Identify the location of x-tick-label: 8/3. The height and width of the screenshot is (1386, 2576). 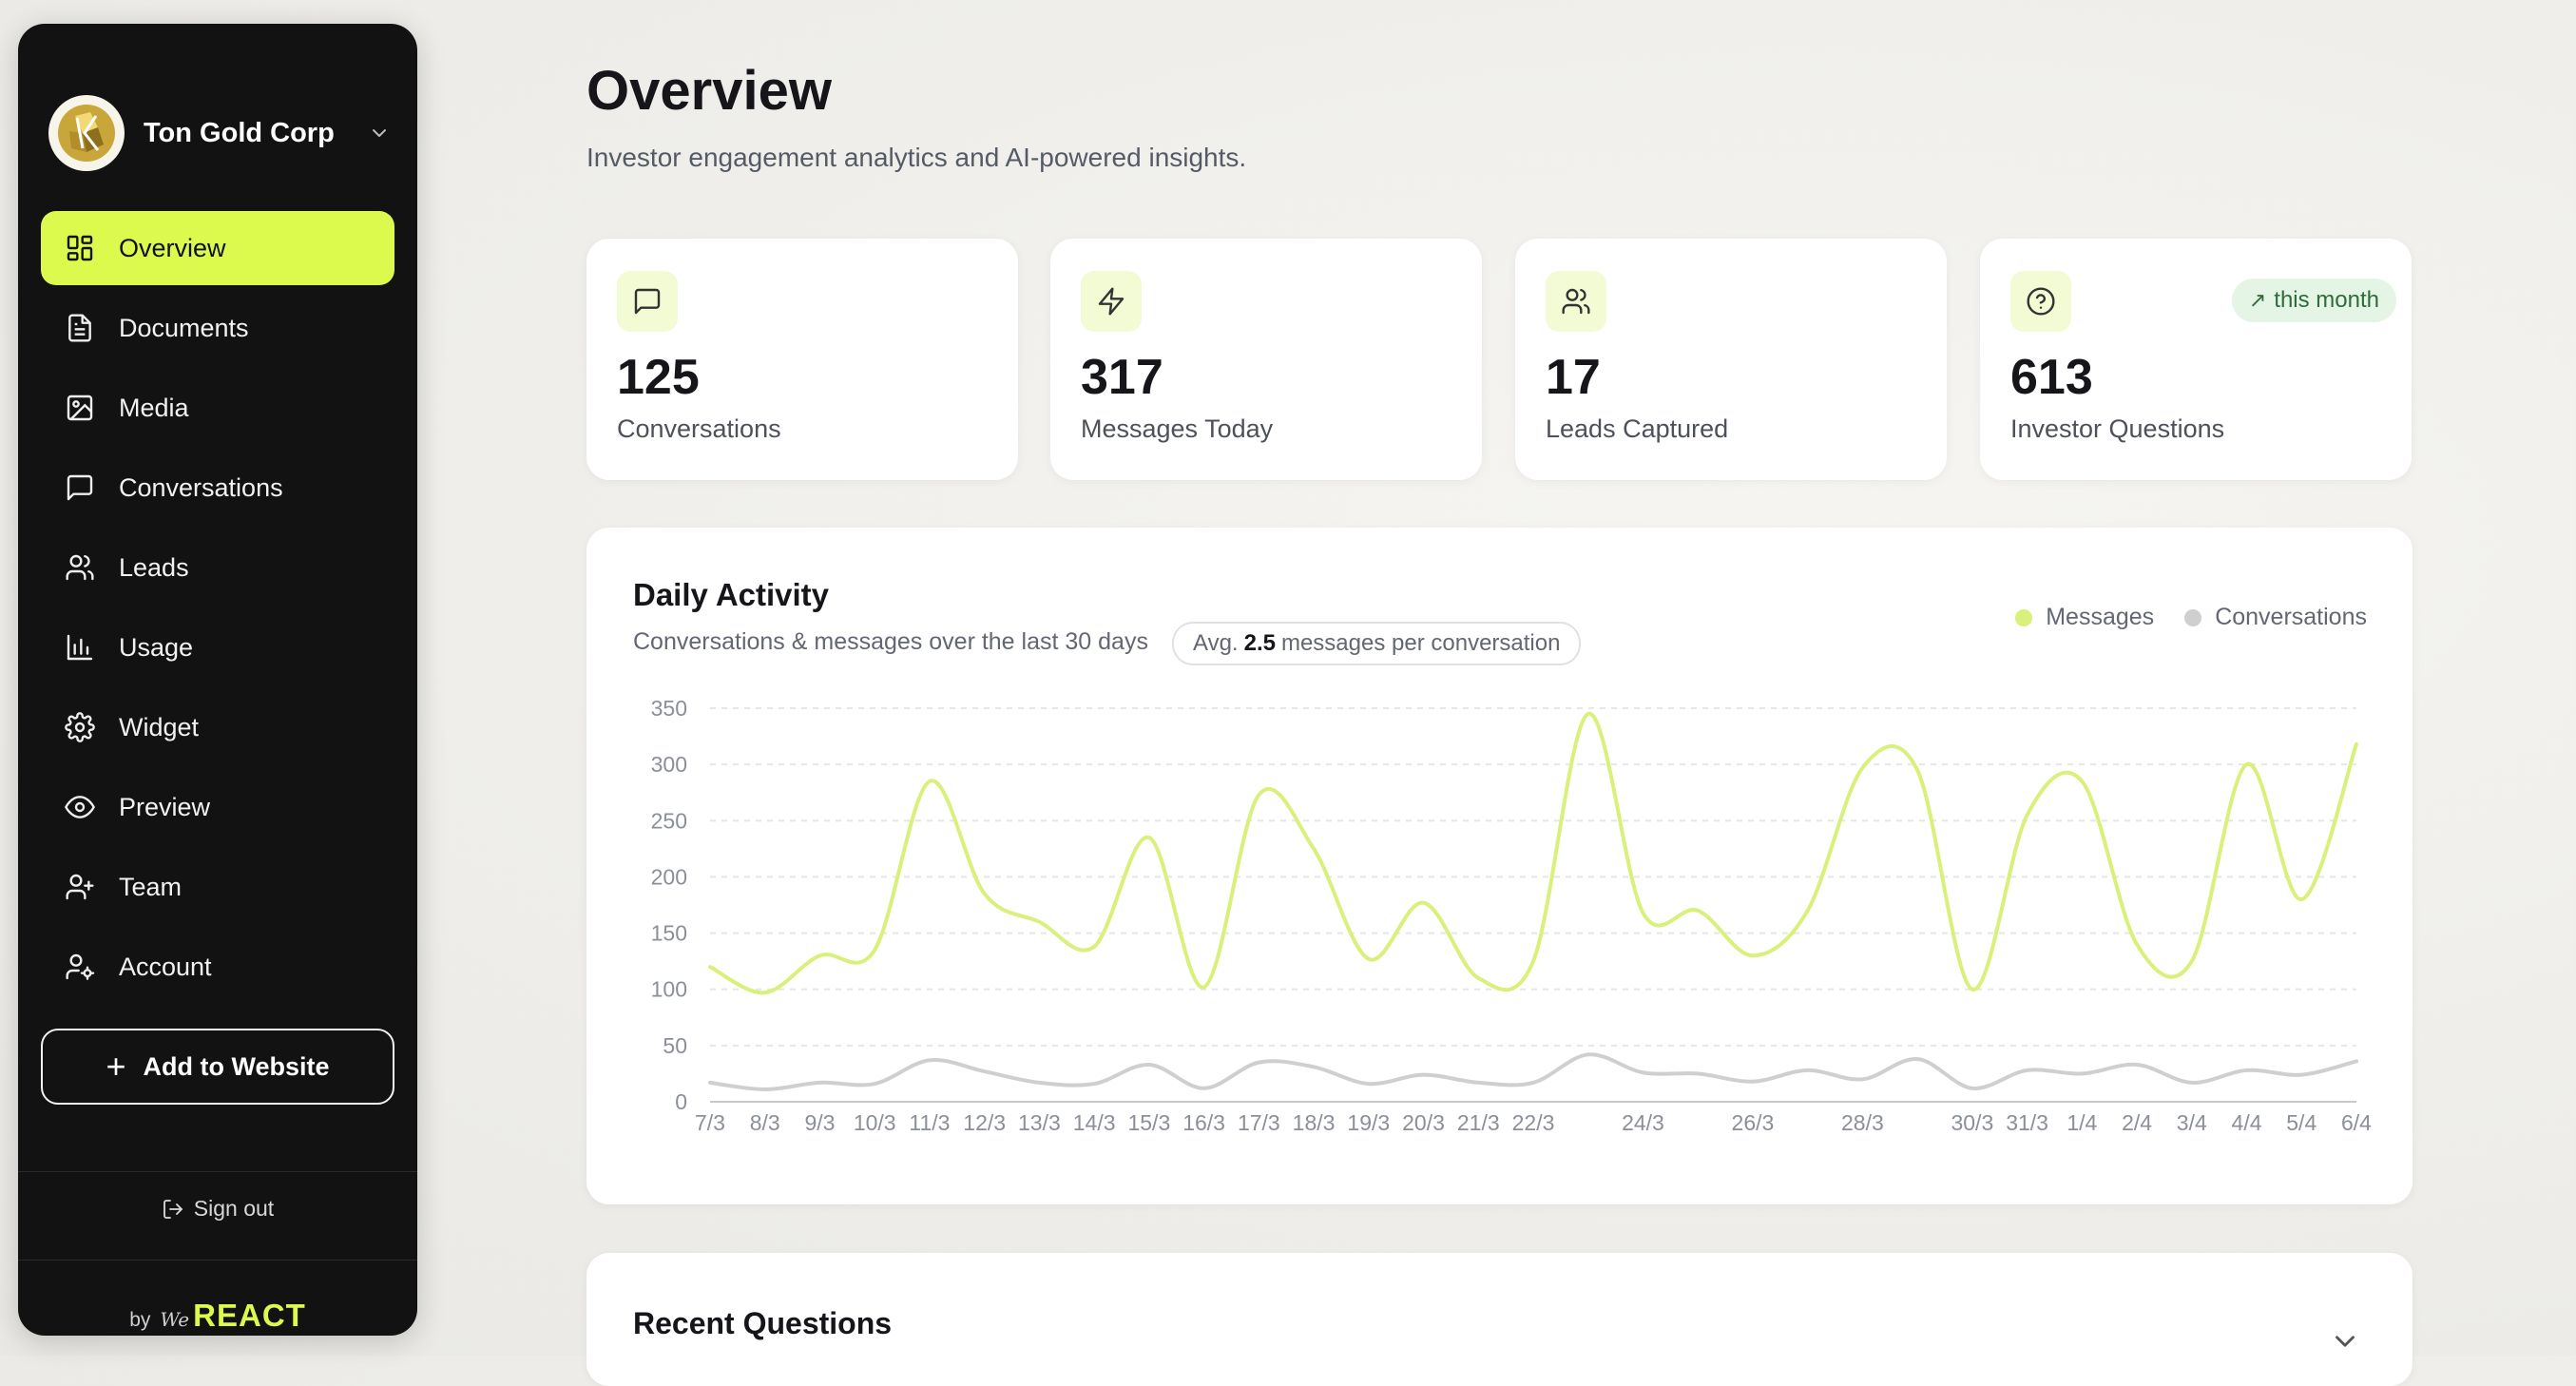
(765, 1122).